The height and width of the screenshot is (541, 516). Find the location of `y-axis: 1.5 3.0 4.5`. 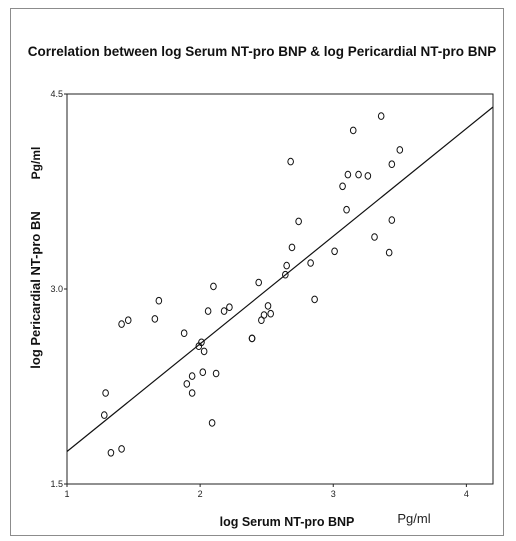

y-axis: 1.5 3.0 4.5 is located at coordinates (58, 289).